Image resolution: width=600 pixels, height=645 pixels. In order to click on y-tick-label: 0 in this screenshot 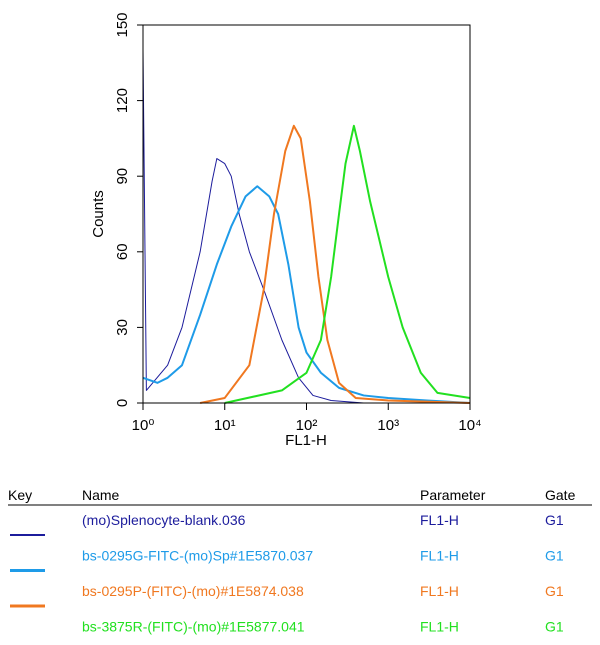, I will do `click(122, 403)`.